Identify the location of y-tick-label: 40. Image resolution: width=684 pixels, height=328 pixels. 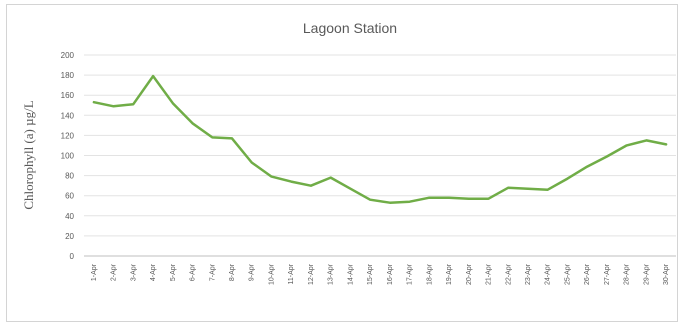
(69, 216).